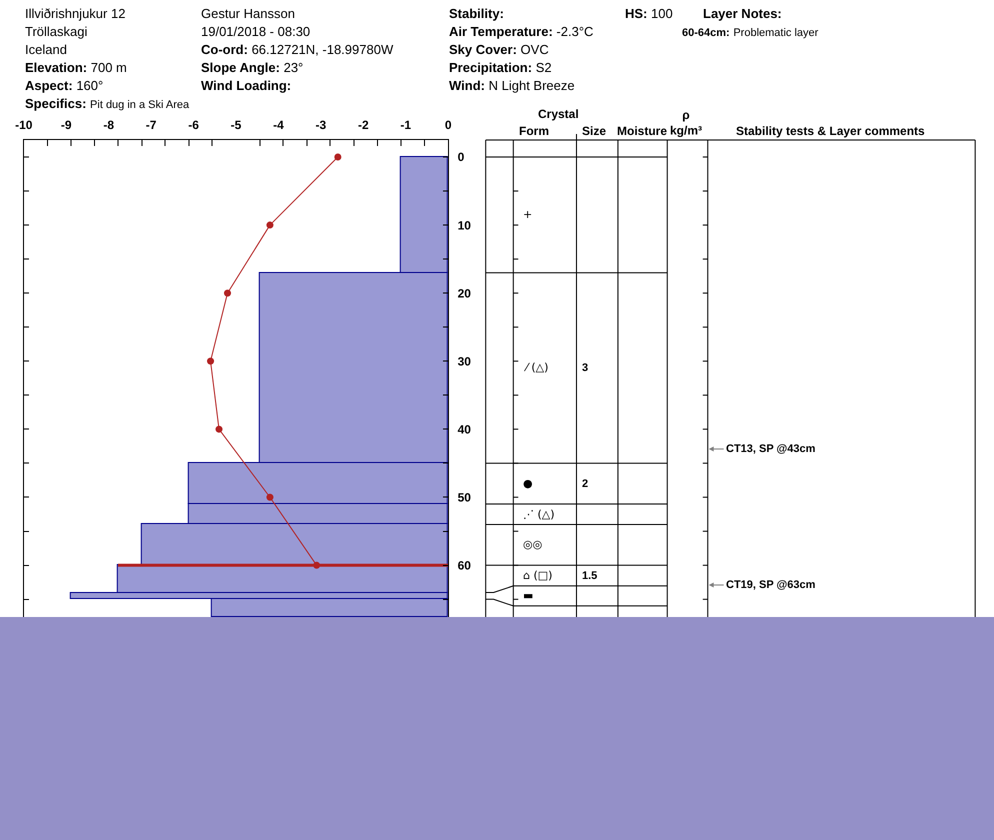  What do you see at coordinates (776, 33) in the screenshot?
I see `text: Problematic layer` at bounding box center [776, 33].